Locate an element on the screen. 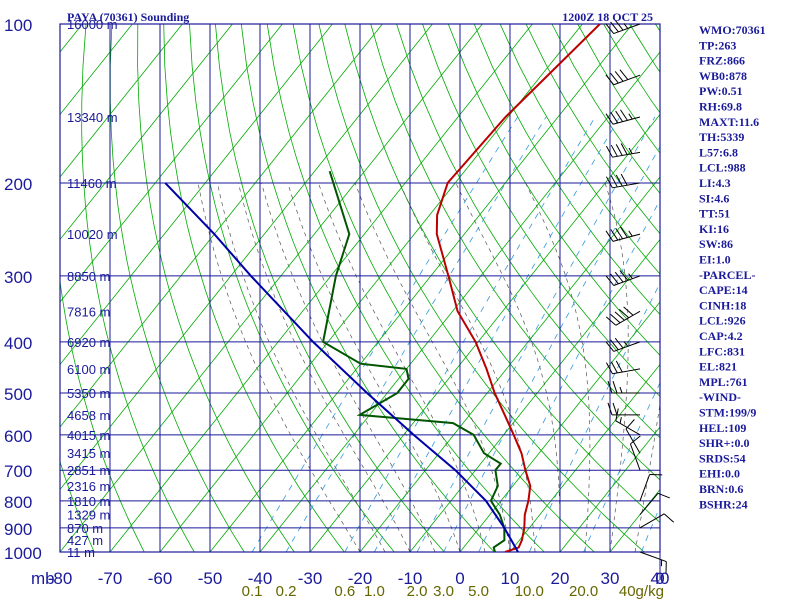 The width and height of the screenshot is (800, 600). height-label: 10020 m is located at coordinates (92, 234).